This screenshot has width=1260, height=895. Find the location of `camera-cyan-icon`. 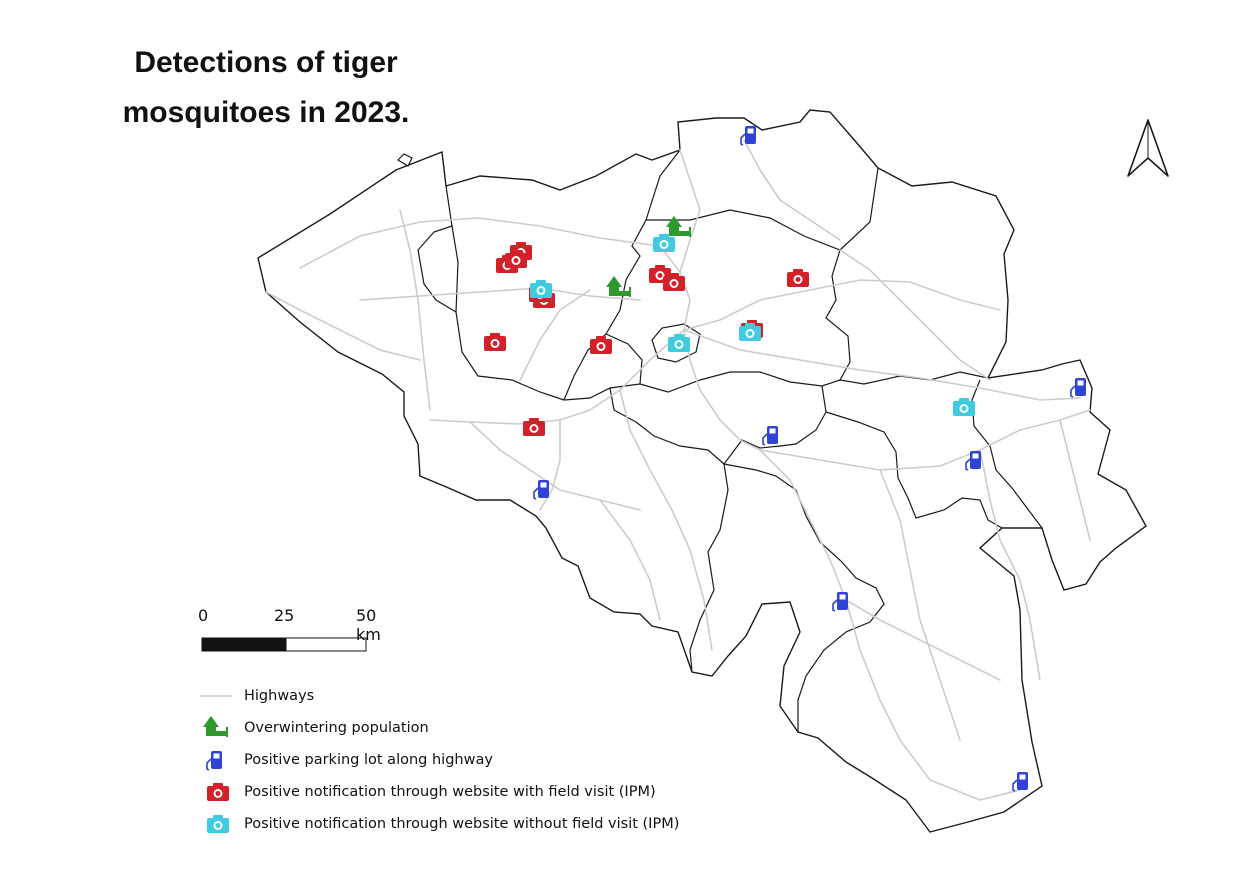

camera-cyan-icon is located at coordinates (220, 824).